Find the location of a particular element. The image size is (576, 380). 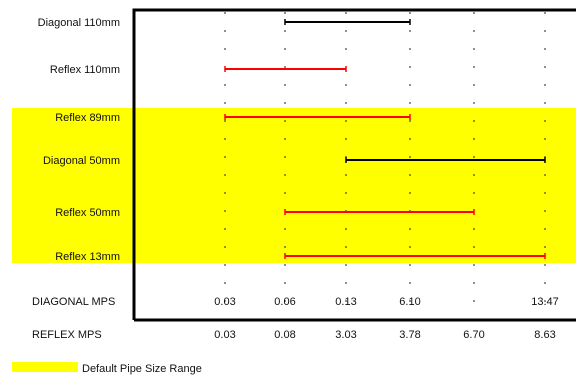

tick-label: 3.03 is located at coordinates (345, 335).